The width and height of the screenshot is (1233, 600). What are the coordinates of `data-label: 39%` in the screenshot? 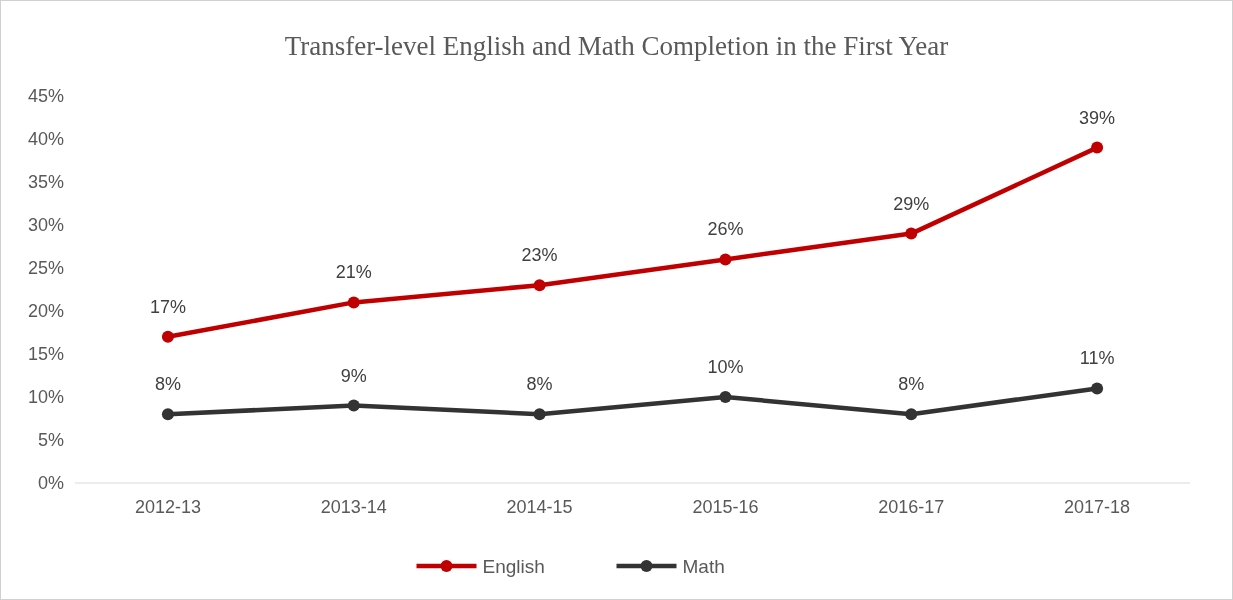 It's located at (1097, 117).